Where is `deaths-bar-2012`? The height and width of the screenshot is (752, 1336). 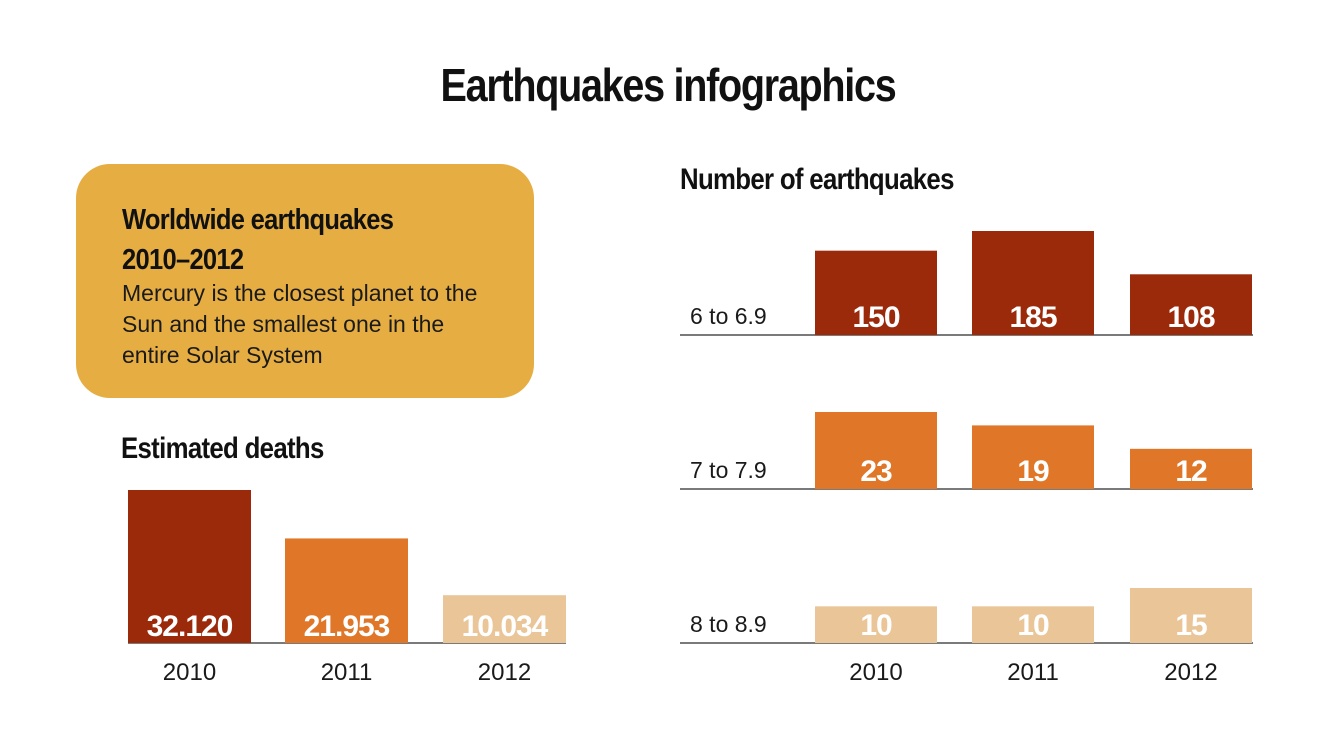
deaths-bar-2012 is located at coordinates (504, 619).